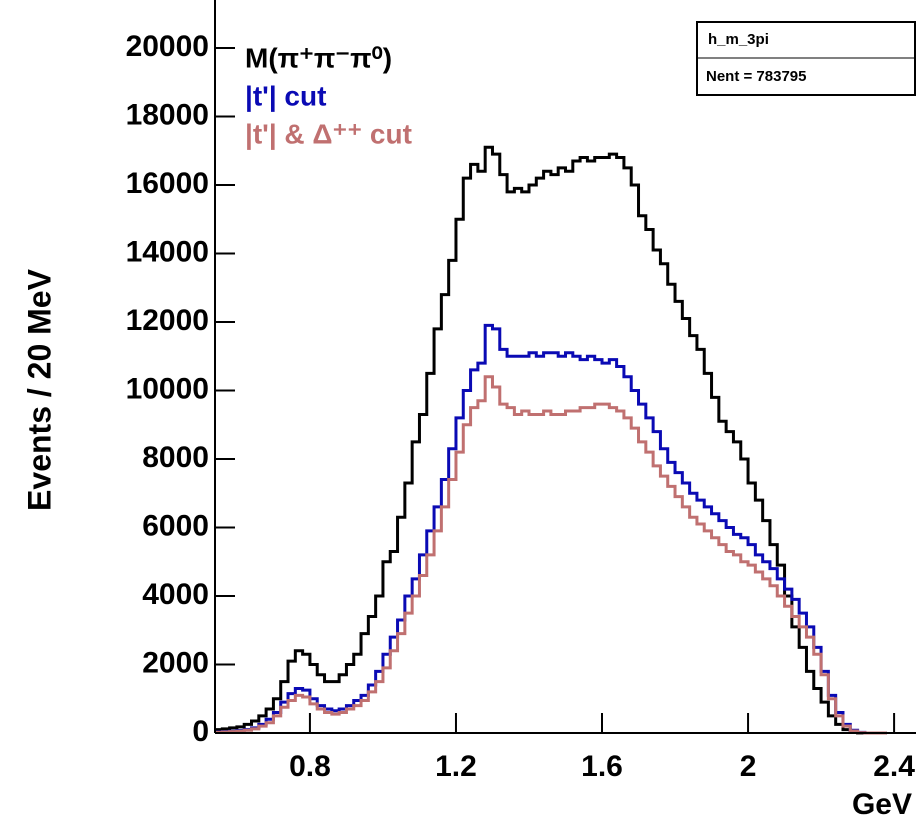 Image resolution: width=916 pixels, height=828 pixels. What do you see at coordinates (756, 76) in the screenshot?
I see `stats-entries: Nent = 783795` at bounding box center [756, 76].